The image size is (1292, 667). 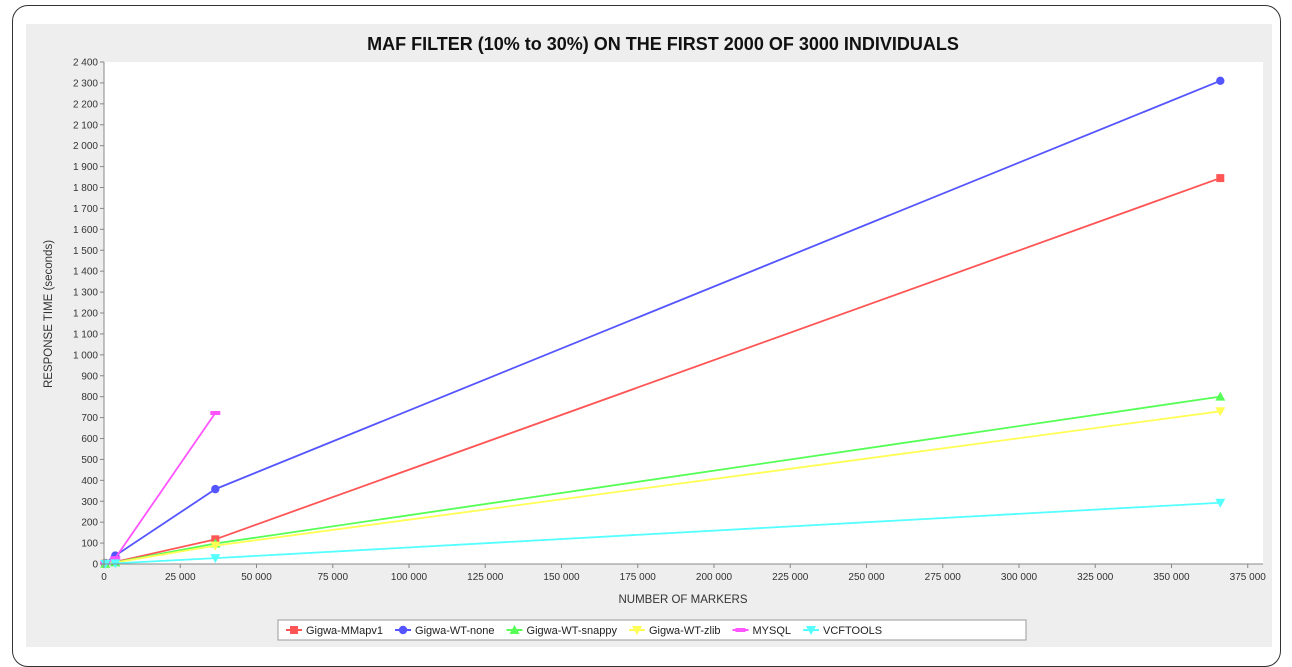 I want to click on x-axis-title: NUMBER OF MARKERS, so click(x=682, y=600).